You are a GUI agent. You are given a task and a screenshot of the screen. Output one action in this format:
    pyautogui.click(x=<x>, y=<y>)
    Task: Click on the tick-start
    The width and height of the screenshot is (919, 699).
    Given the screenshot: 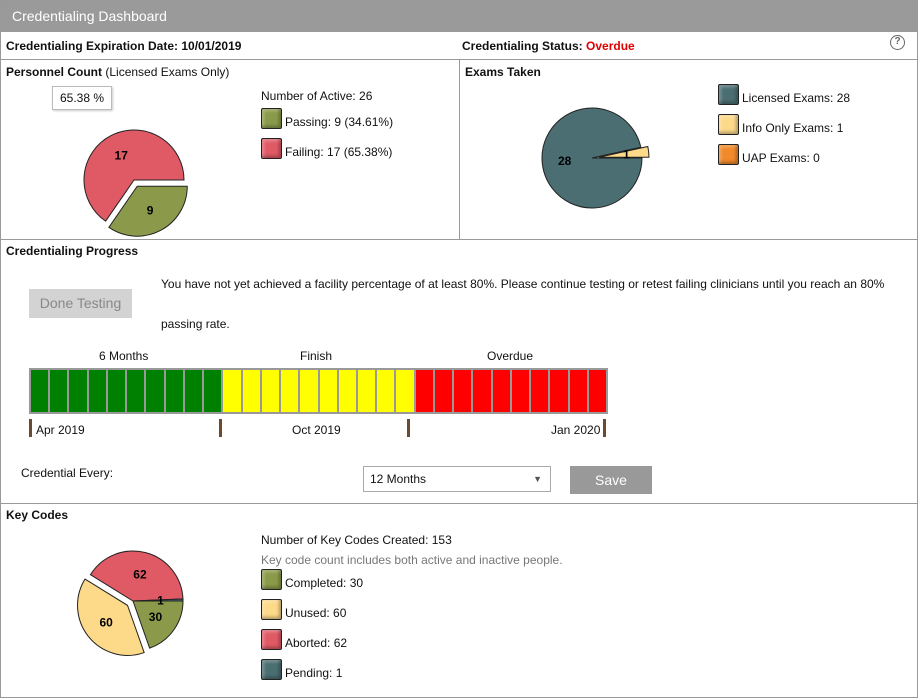 What is the action you would take?
    pyautogui.click(x=30, y=428)
    